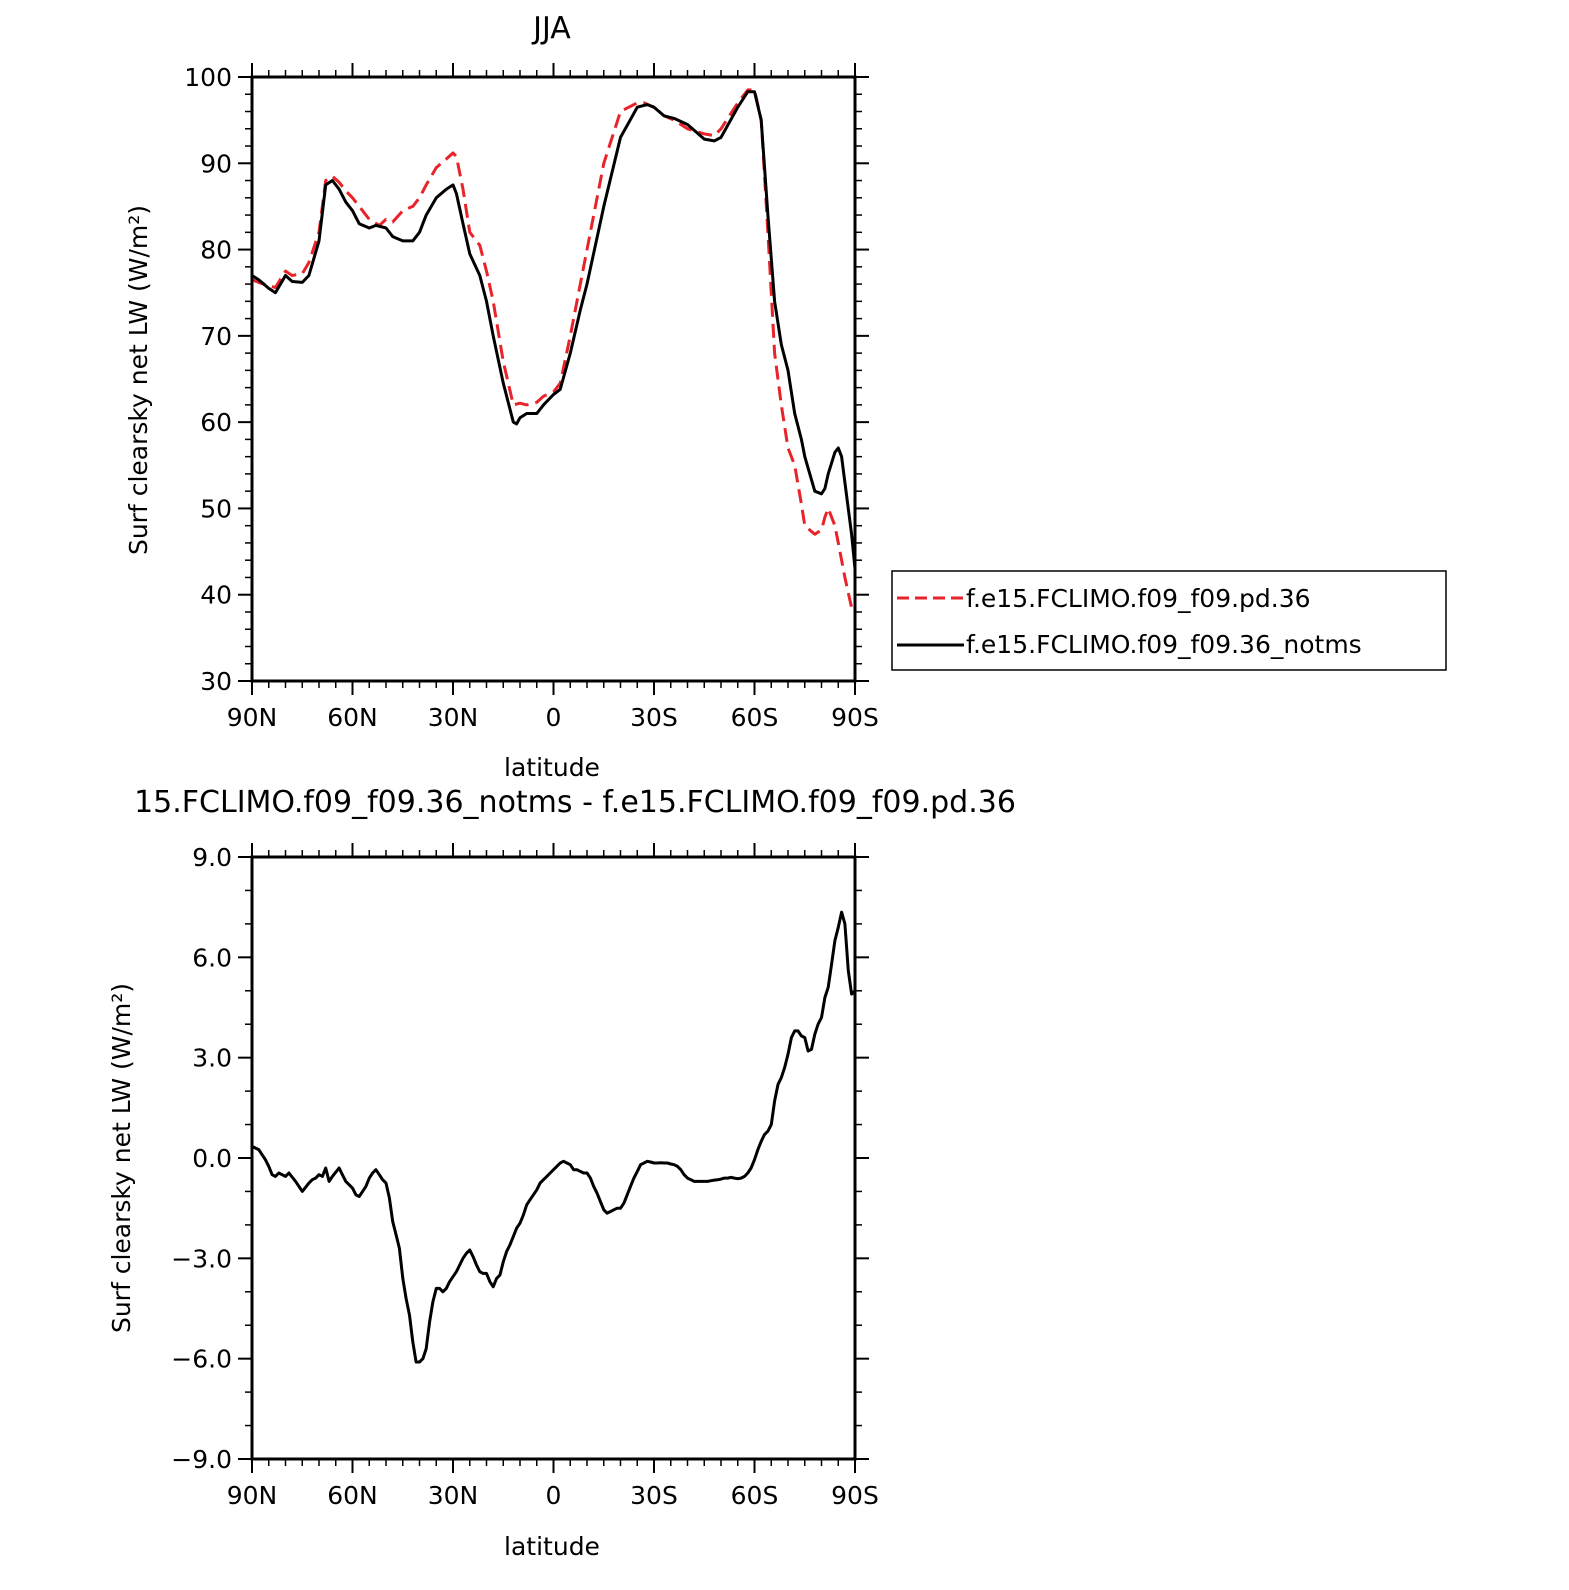 The height and width of the screenshot is (1590, 1569). What do you see at coordinates (1164, 644) in the screenshot?
I see `legend-label-notms: f.e15.FCLIMO.f09_f09.36_notms` at bounding box center [1164, 644].